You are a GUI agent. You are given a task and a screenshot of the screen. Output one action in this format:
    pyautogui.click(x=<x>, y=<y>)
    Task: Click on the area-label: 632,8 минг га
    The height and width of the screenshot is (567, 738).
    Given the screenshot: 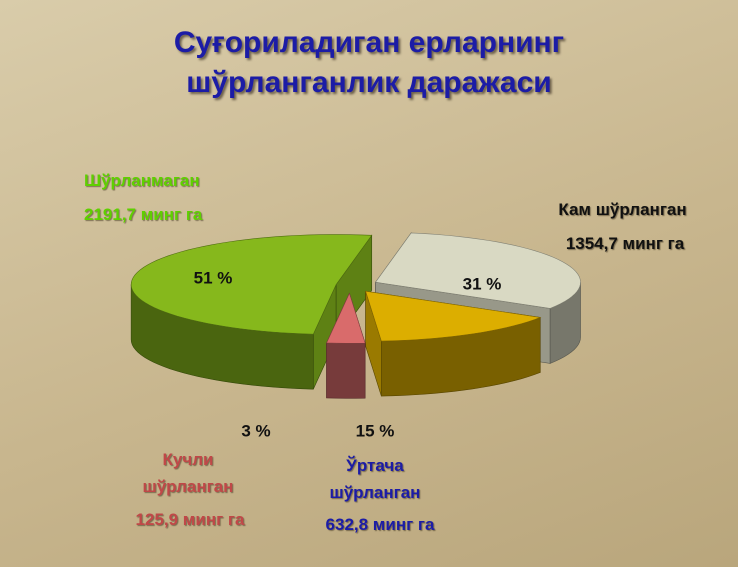 What is the action you would take?
    pyautogui.click(x=380, y=524)
    